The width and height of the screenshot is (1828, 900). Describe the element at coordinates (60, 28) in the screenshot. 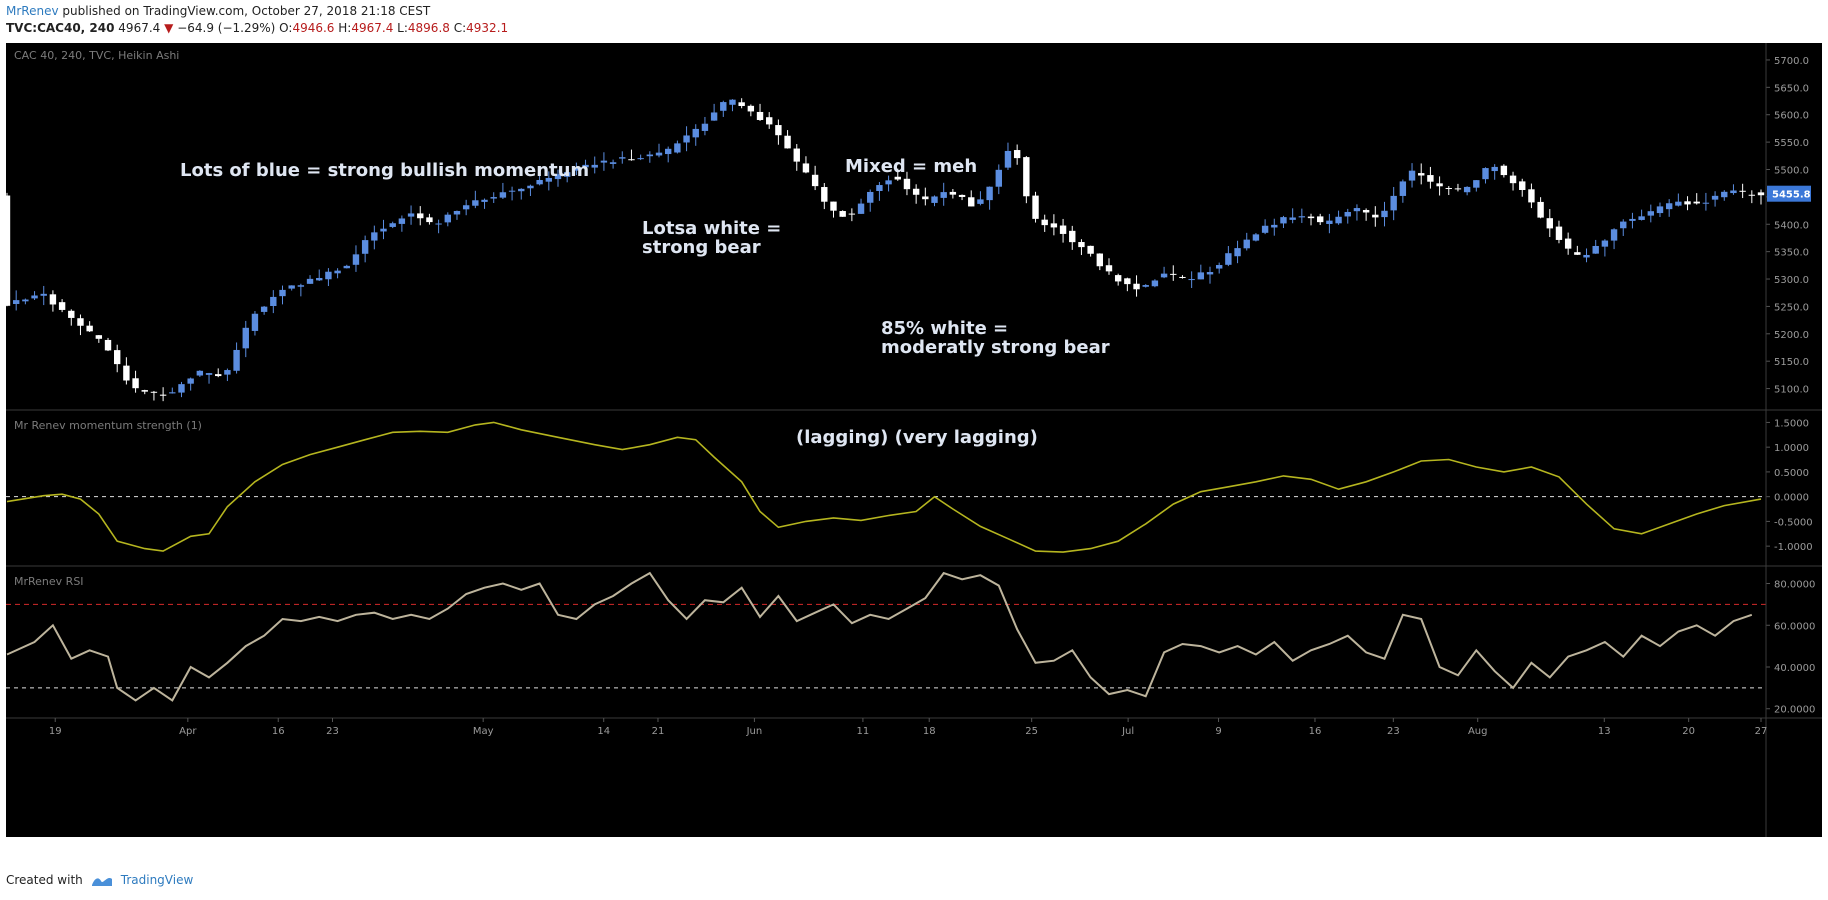

I see `symbol-label: TVC:CAC40, 240` at that location.